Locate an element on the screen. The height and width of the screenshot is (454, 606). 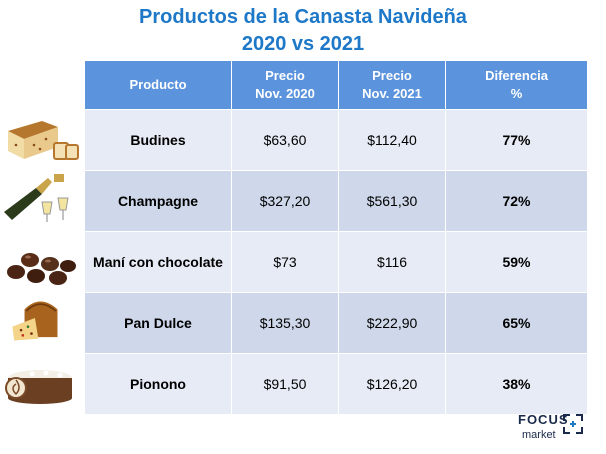
pionono-icon is located at coordinates (38, 387).